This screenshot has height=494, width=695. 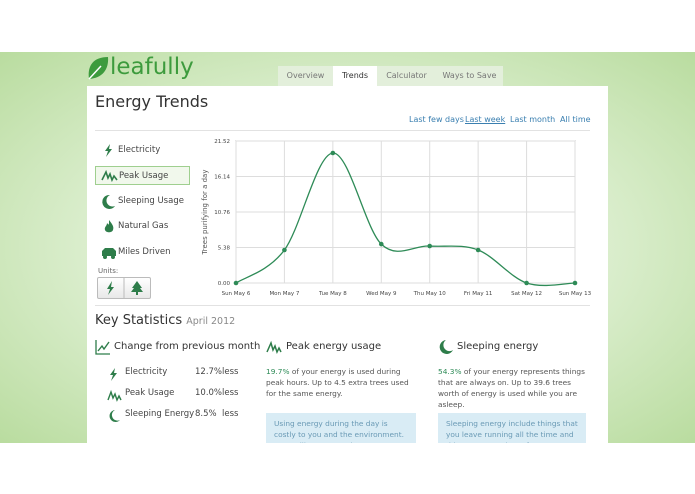 What do you see at coordinates (284, 294) in the screenshot?
I see `x-tick-label: Mon May 7` at bounding box center [284, 294].